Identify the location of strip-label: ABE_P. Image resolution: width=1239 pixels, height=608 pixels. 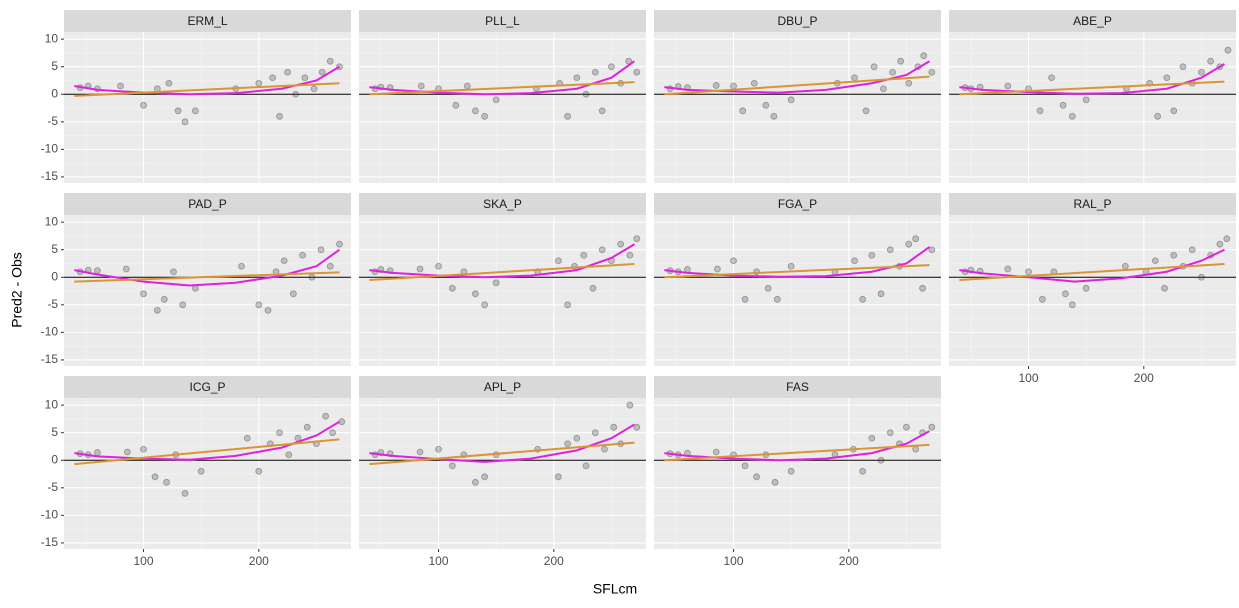
(1092, 21).